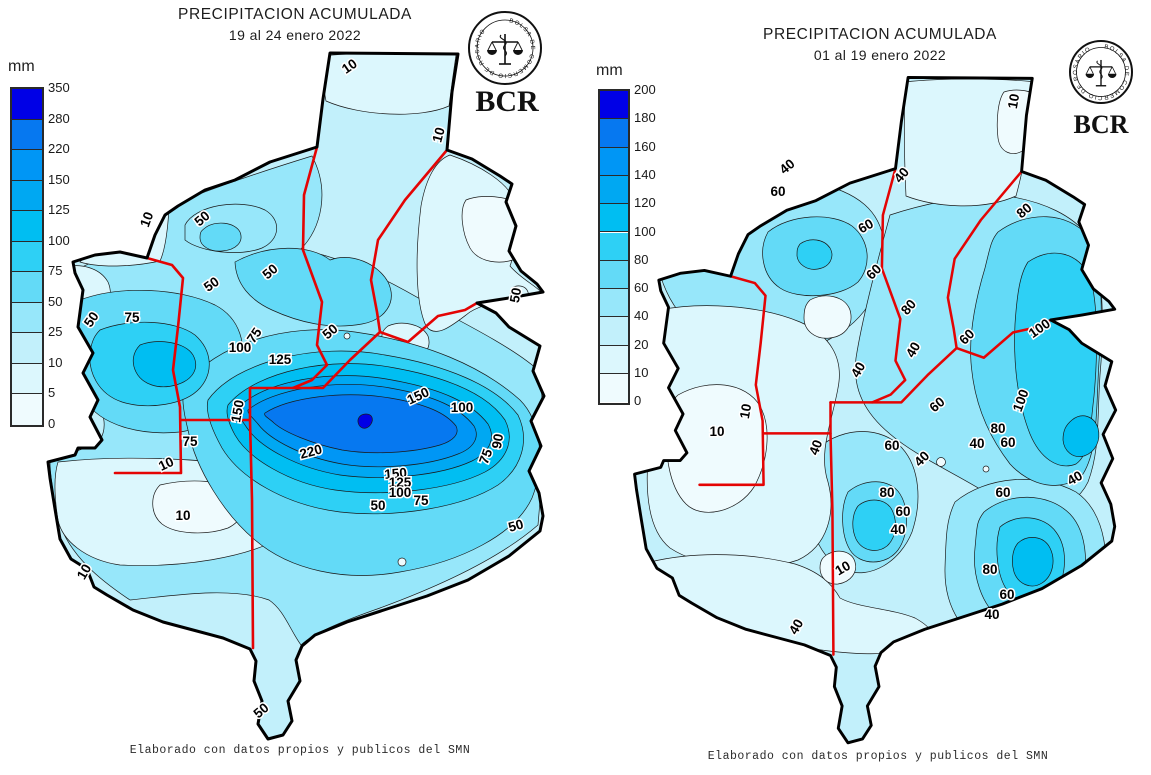  What do you see at coordinates (645, 203) in the screenshot?
I see `legend-tick-label: 120` at bounding box center [645, 203].